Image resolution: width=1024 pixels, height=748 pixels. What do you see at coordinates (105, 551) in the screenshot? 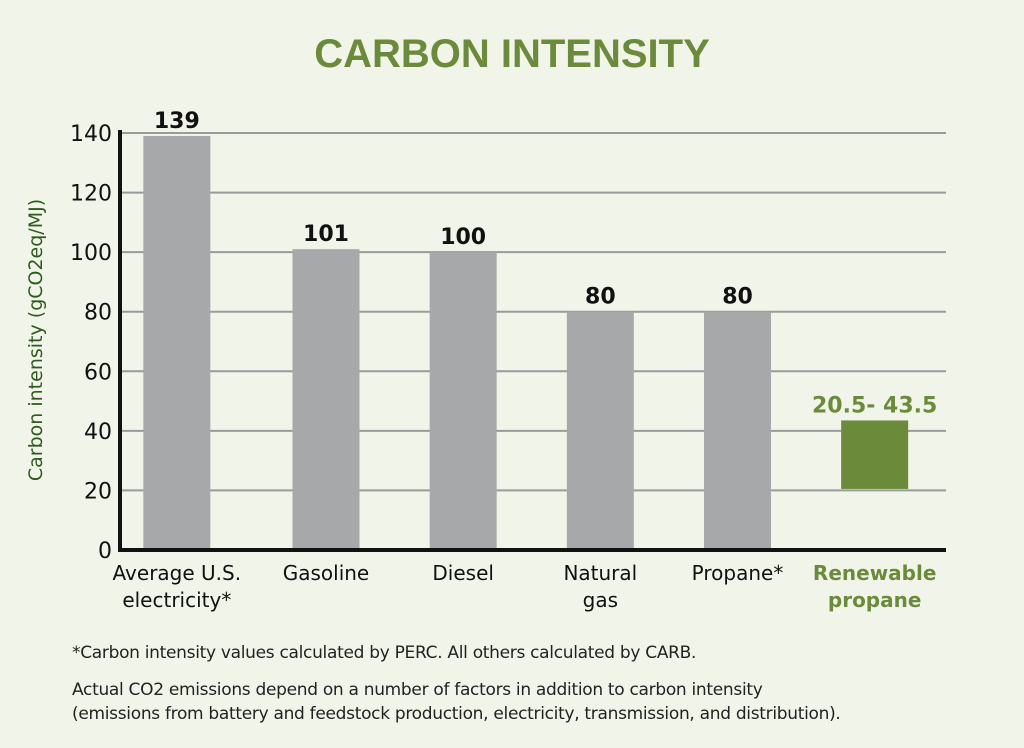
I see `y-tick-label: 0` at bounding box center [105, 551].